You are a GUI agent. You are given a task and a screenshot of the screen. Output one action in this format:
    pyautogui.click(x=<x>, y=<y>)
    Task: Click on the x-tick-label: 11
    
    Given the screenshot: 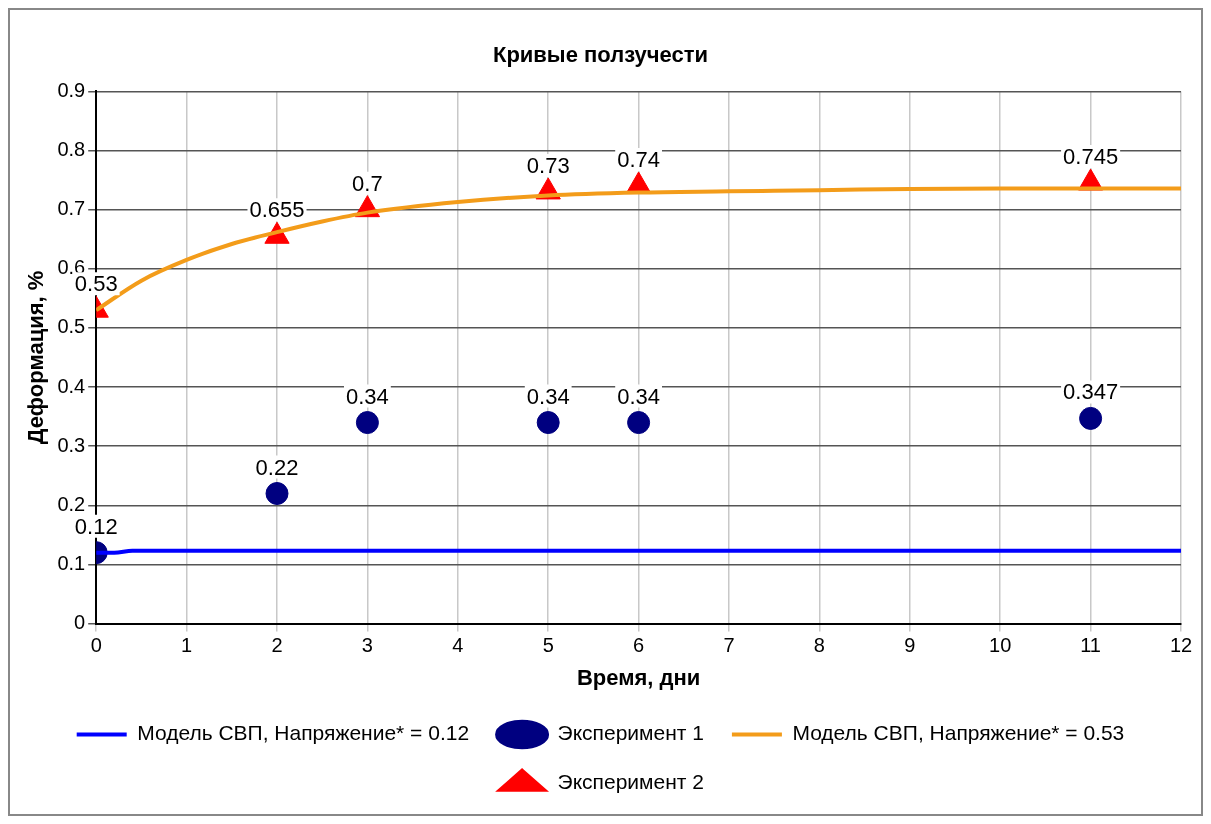 What is the action you would take?
    pyautogui.click(x=1090, y=645)
    